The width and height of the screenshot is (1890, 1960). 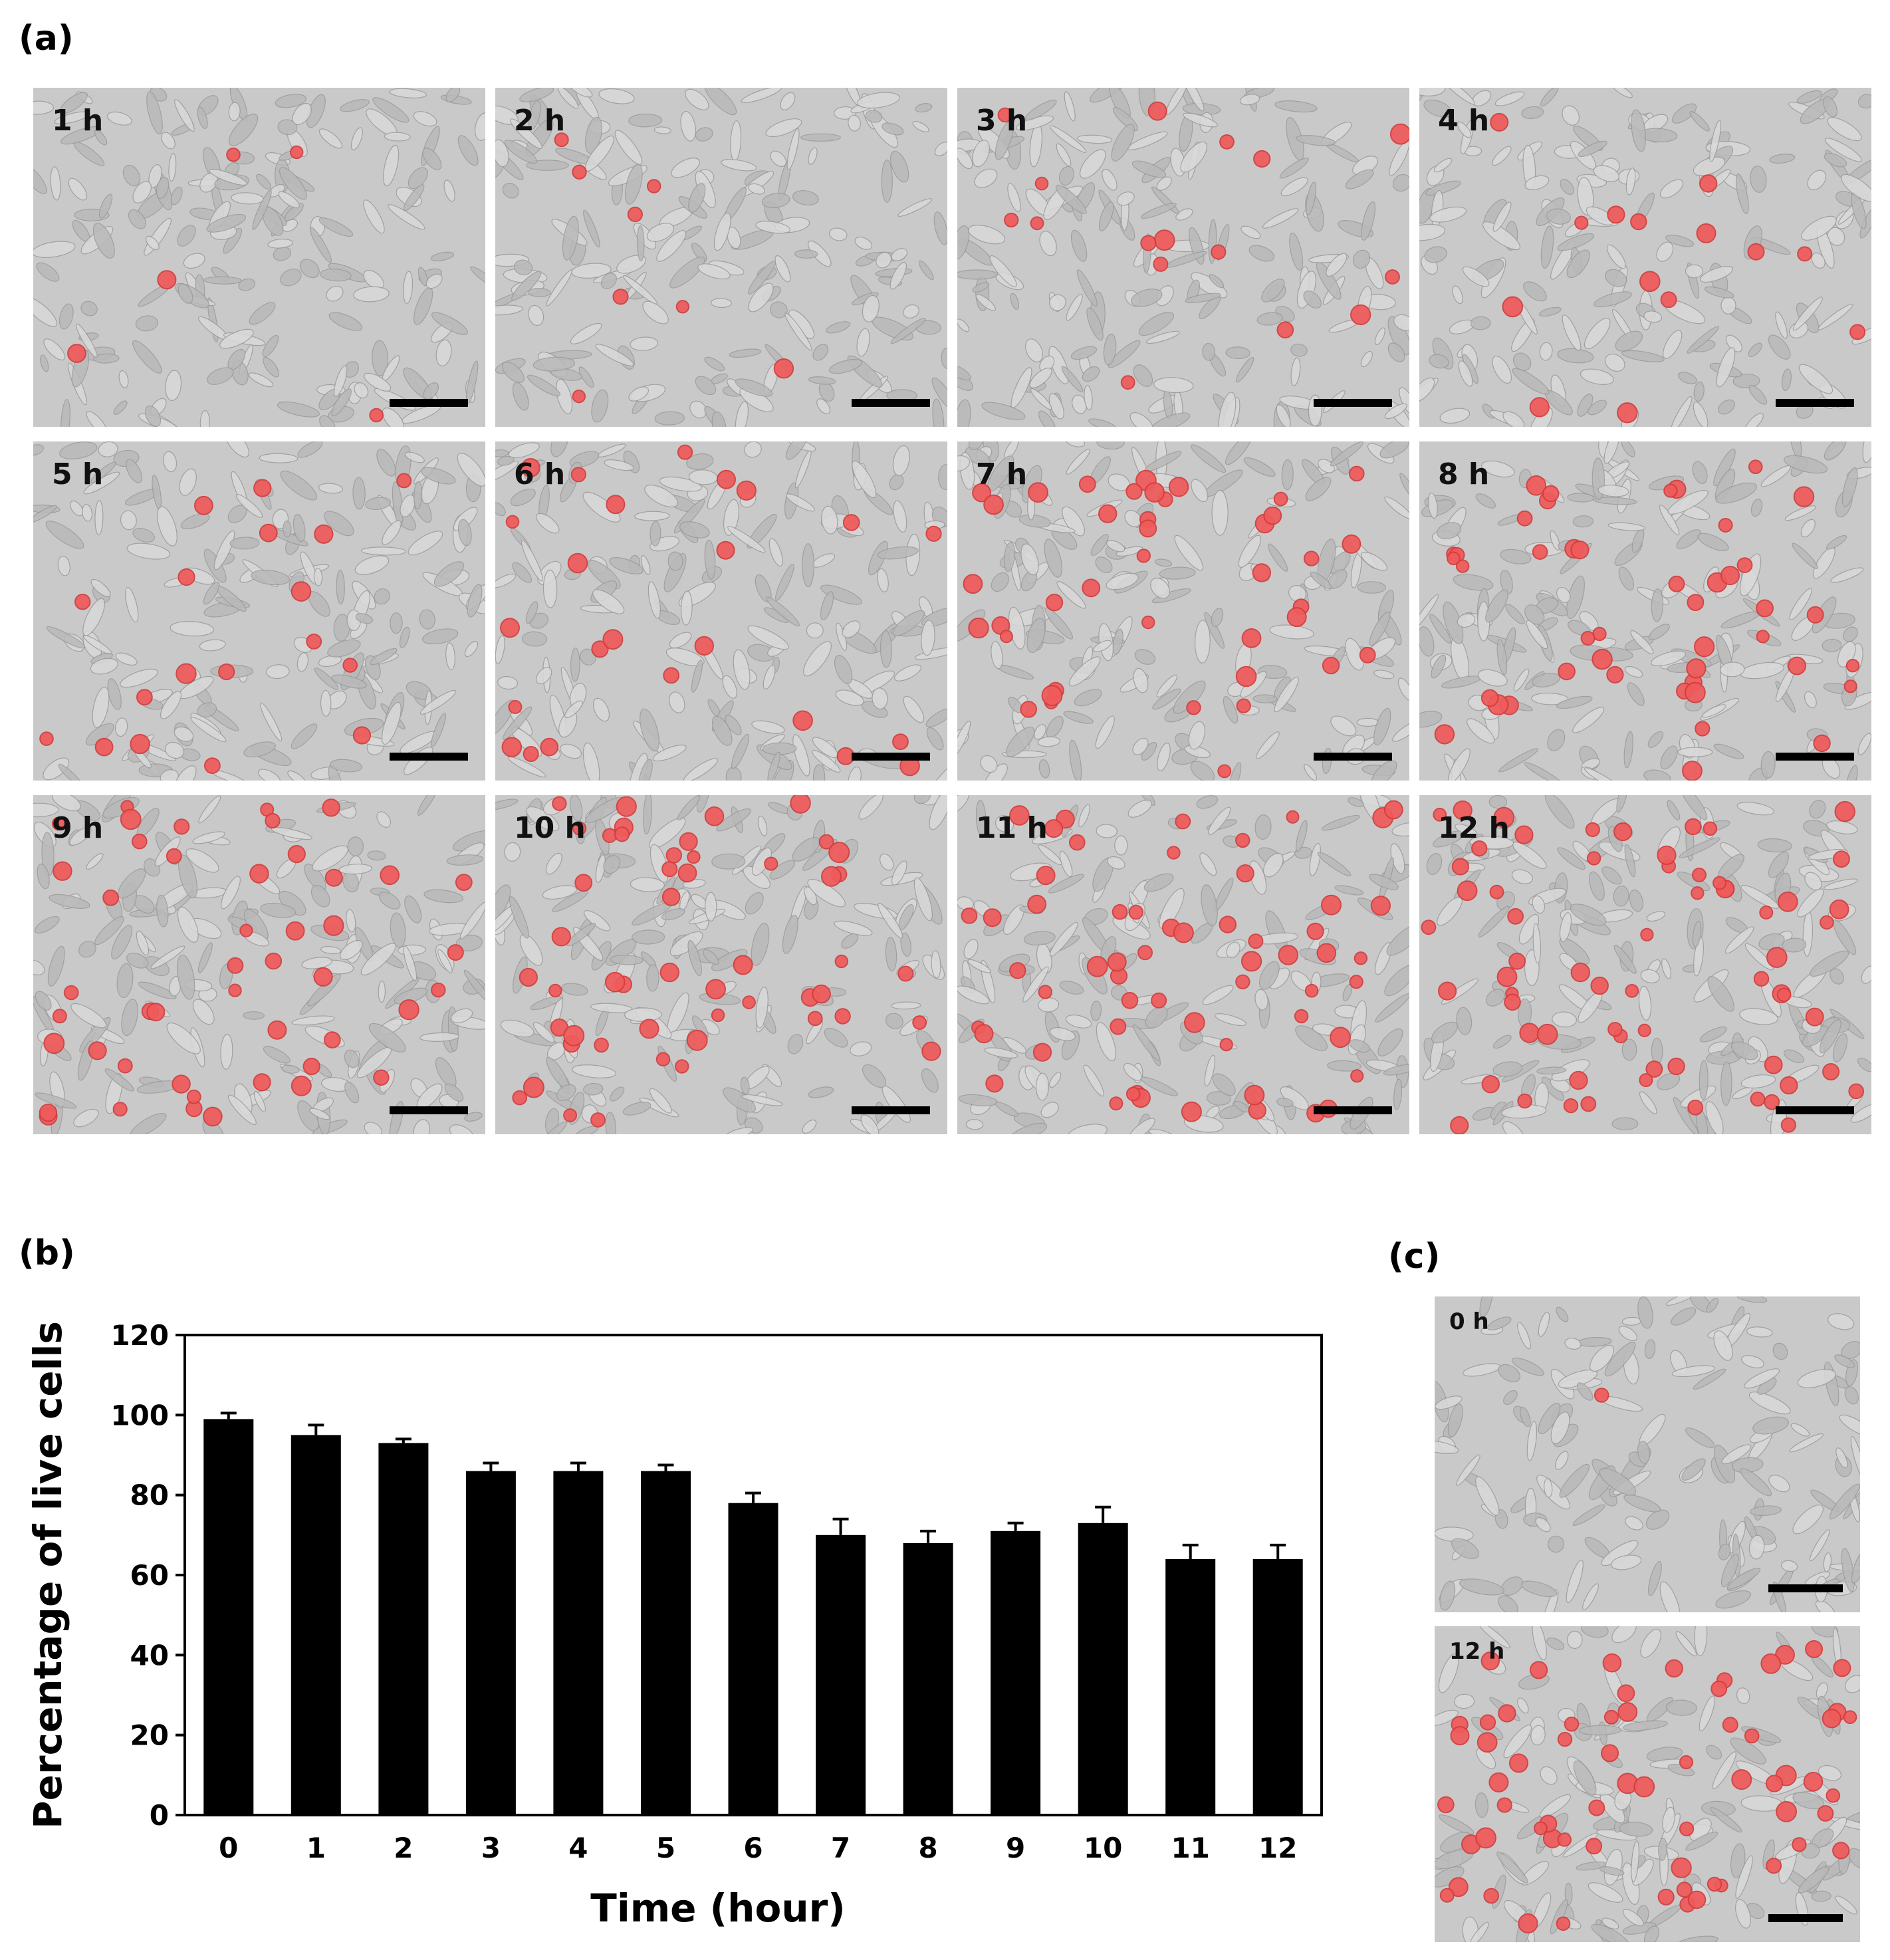 What do you see at coordinates (149, 1495) in the screenshot?
I see `y-tick-label: 80` at bounding box center [149, 1495].